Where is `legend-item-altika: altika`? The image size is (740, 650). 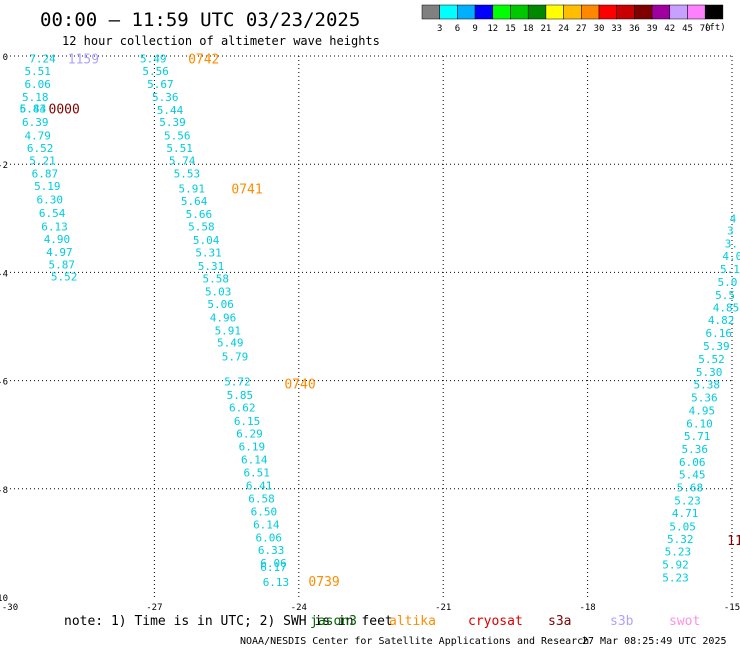
legend-item-altika: altika is located at coordinates (412, 621).